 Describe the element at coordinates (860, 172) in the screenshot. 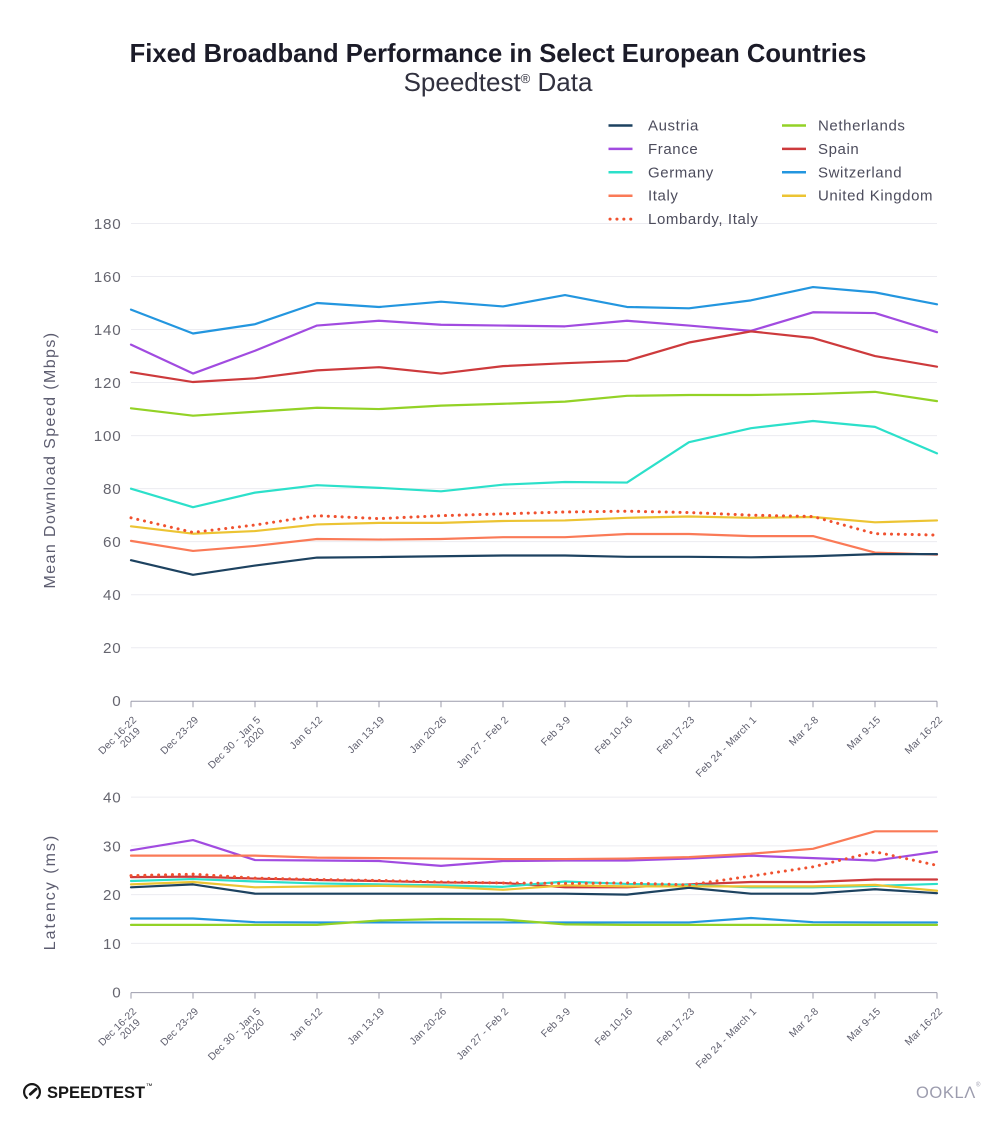

I see `svg-text: Switzerland` at that location.